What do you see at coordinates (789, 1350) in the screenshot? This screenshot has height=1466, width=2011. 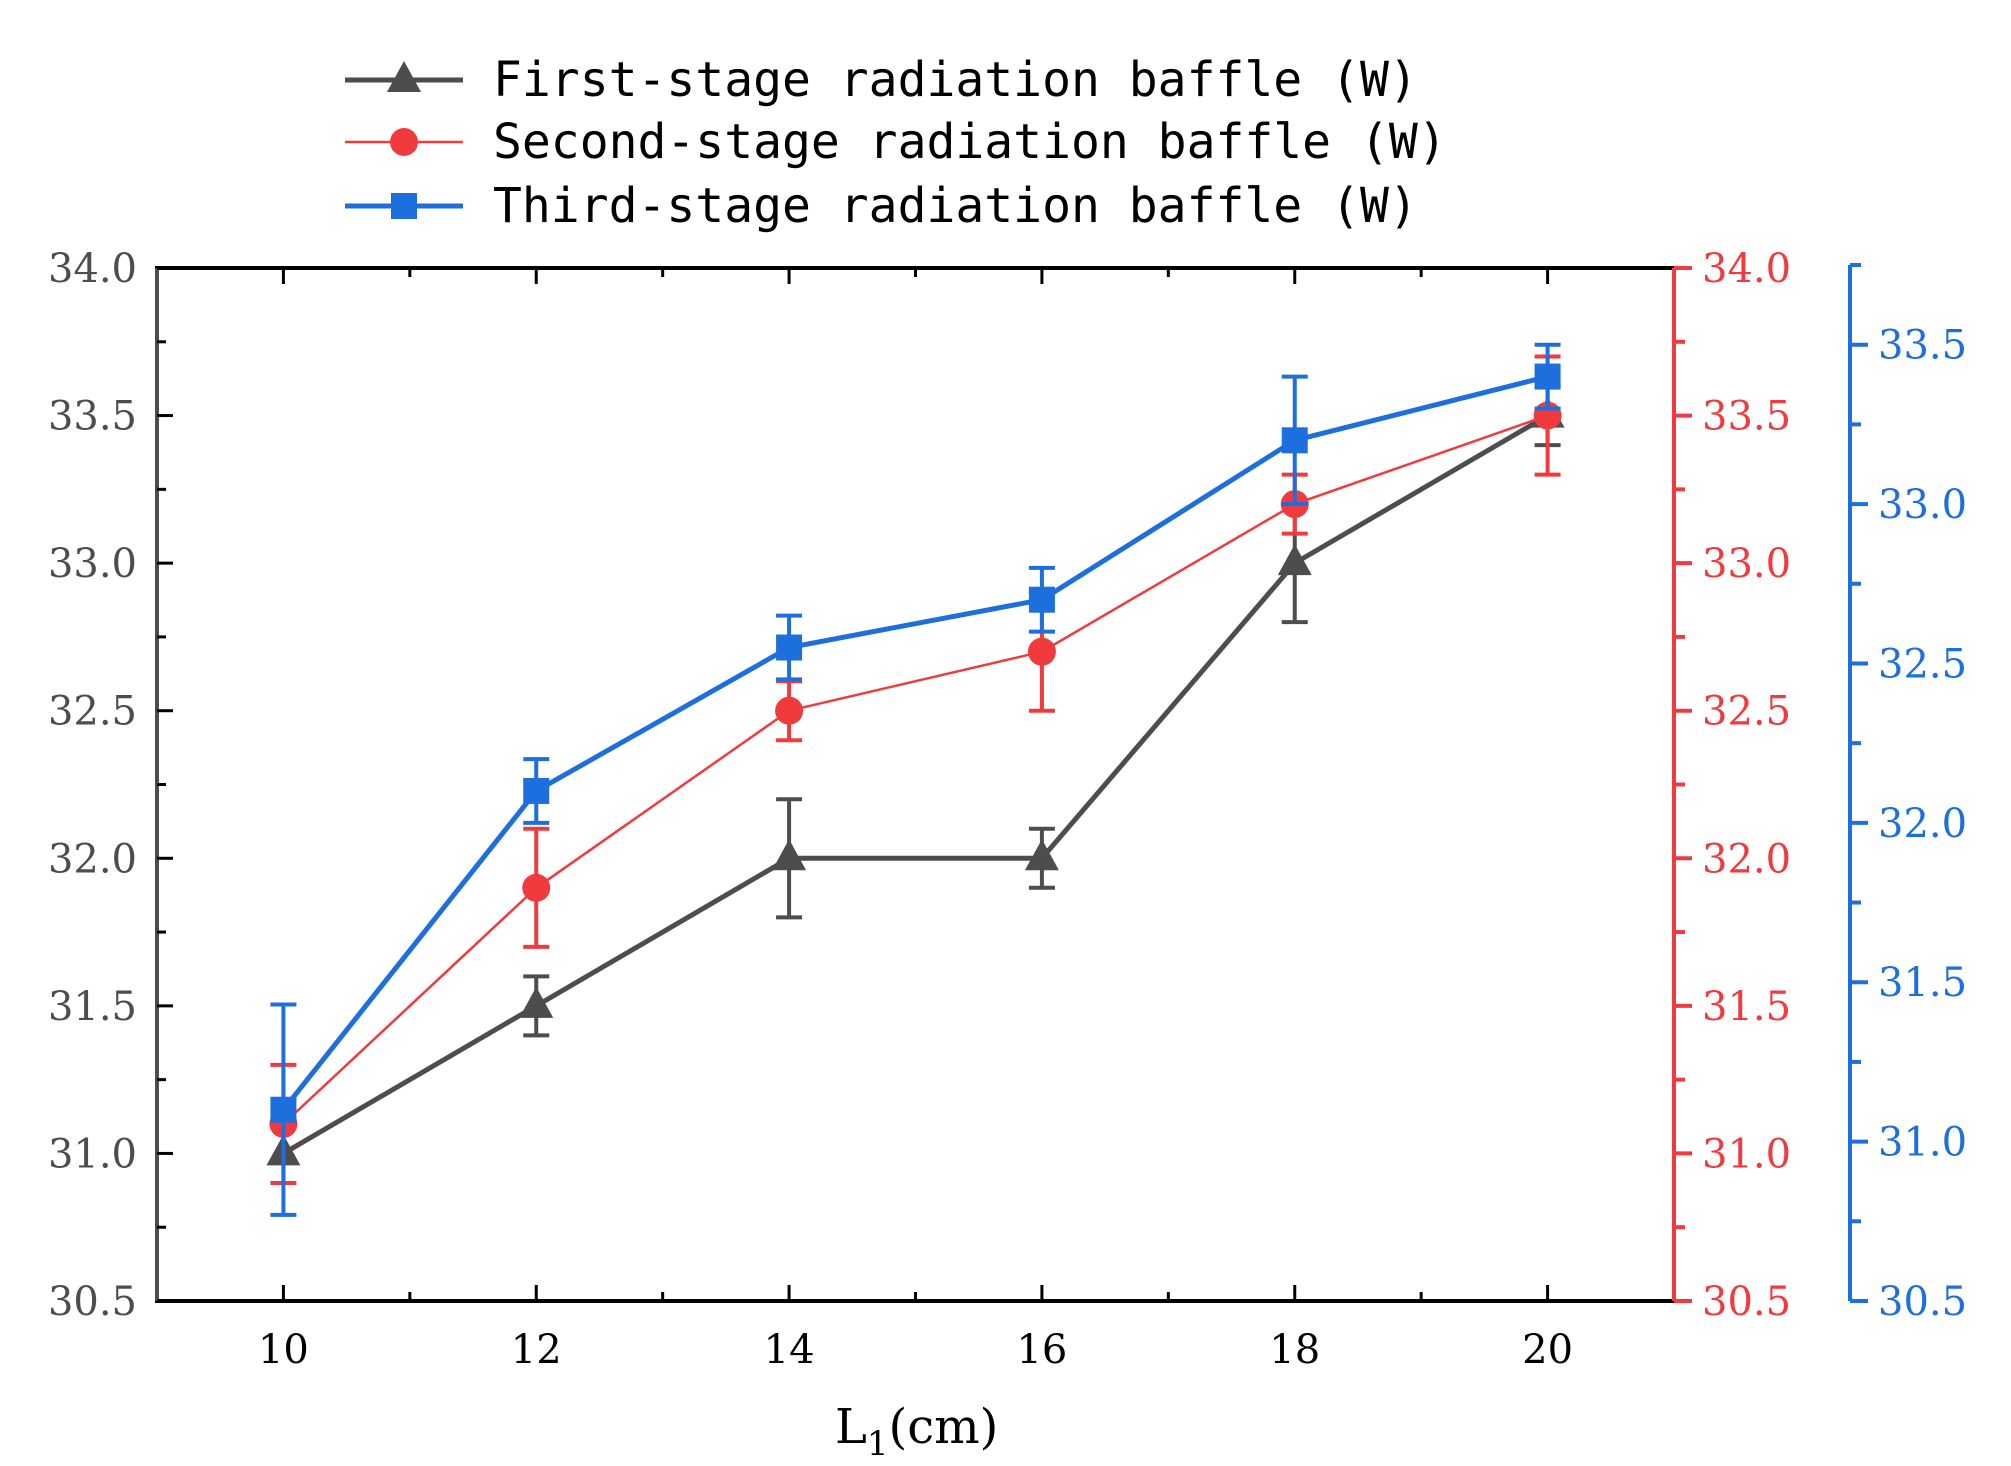 I see `x-tick-label: 14` at bounding box center [789, 1350].